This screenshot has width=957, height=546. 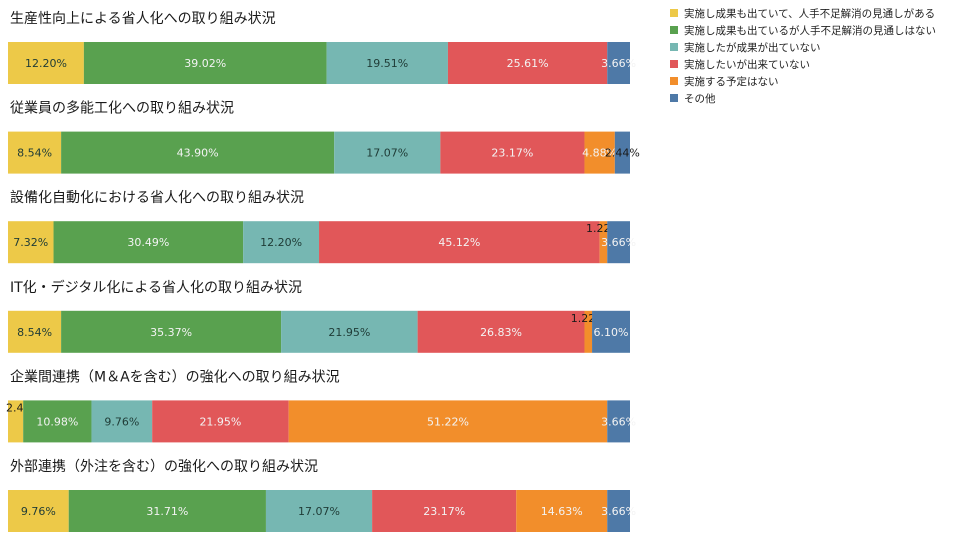 I want to click on data-label: 51.22%, so click(x=448, y=421).